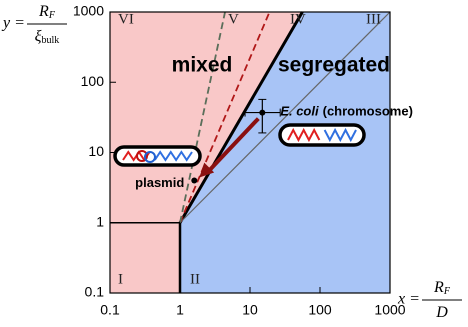 This screenshot has height=327, width=468. What do you see at coordinates (13, 23) in the screenshot?
I see `axis-label-lhs: y =` at bounding box center [13, 23].